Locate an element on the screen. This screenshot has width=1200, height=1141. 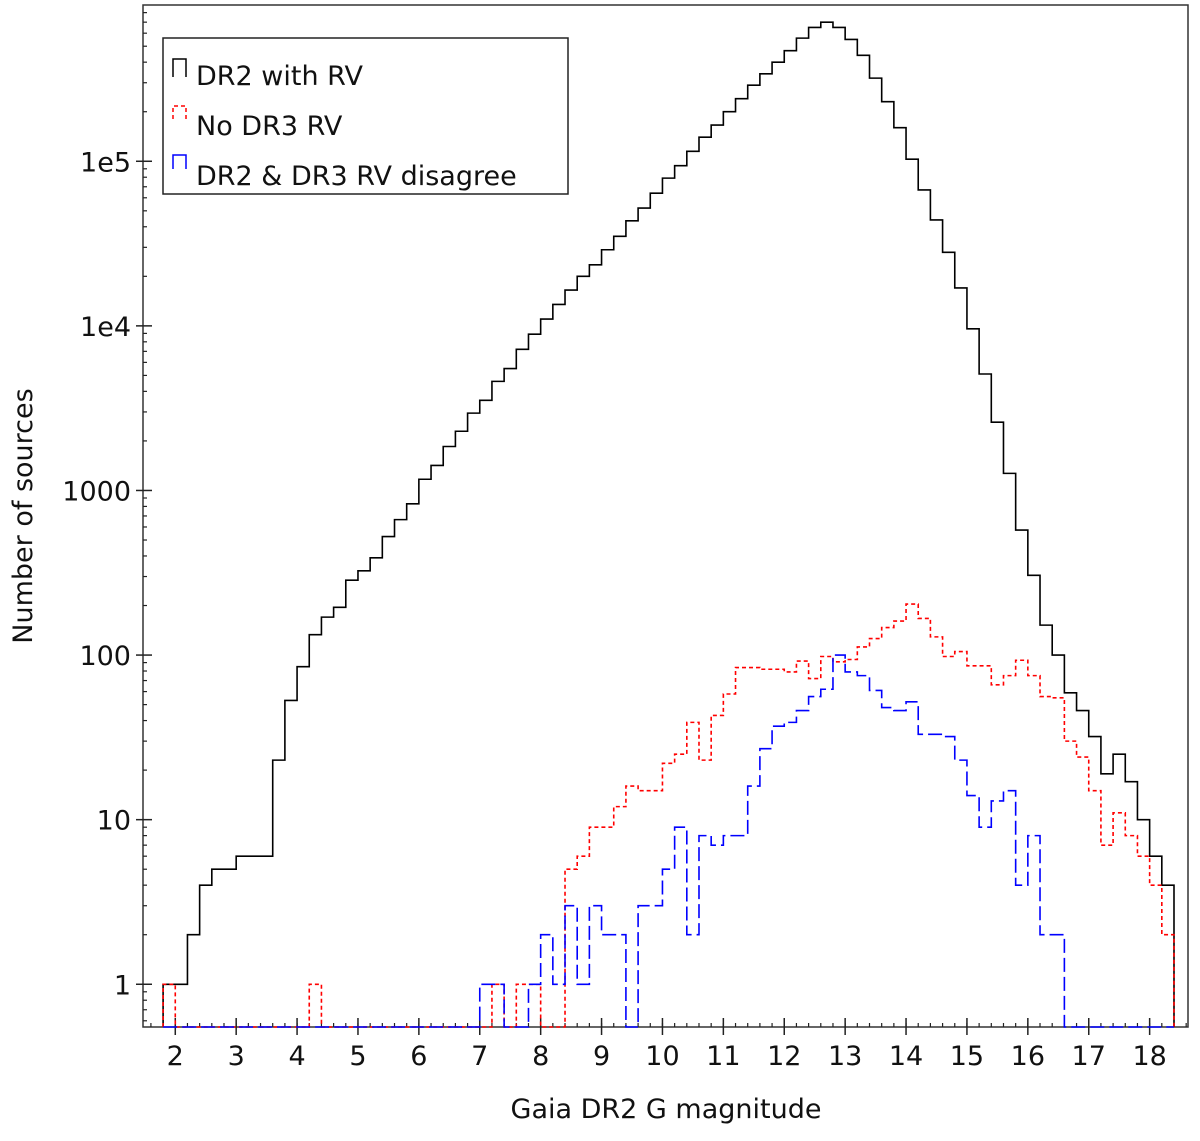
legend-label-disagree: DR2 & DR3 RV disagree is located at coordinates (356, 176).